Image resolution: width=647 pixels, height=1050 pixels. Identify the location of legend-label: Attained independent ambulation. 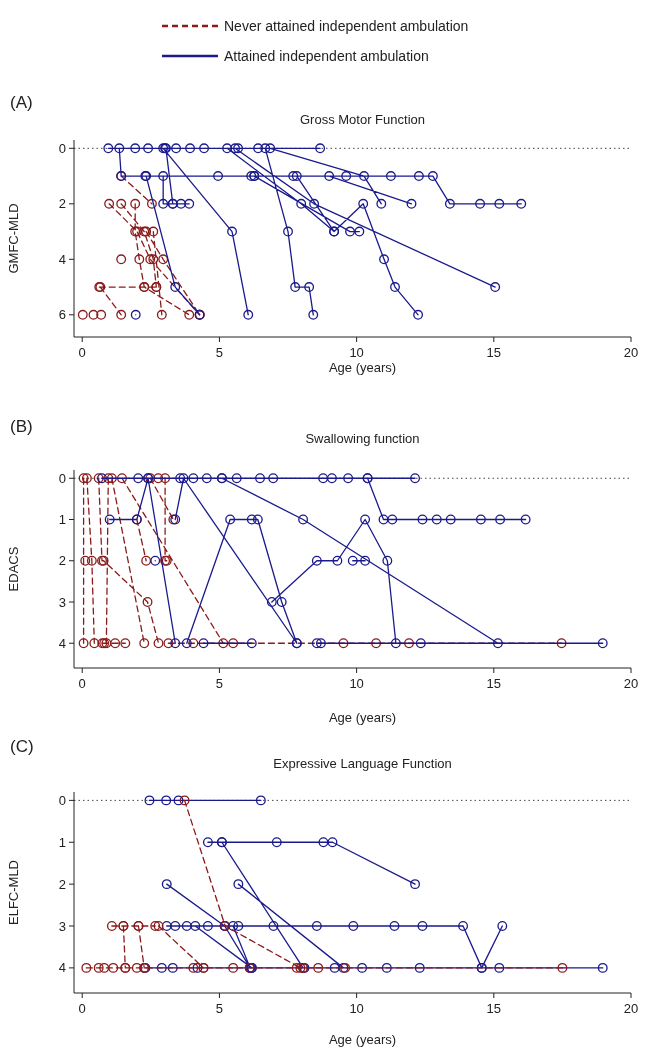
(326, 55).